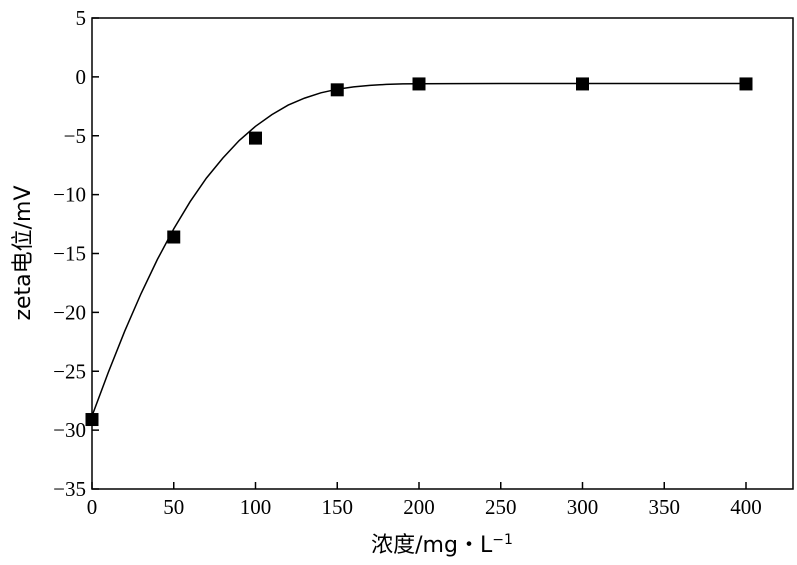 This screenshot has height=565, width=797. What do you see at coordinates (665, 507) in the screenshot?
I see `x-tick-label: 350` at bounding box center [665, 507].